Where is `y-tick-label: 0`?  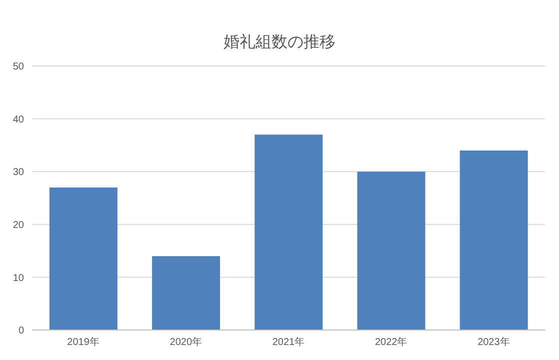 y-tick-label: 0 is located at coordinates (21, 331).